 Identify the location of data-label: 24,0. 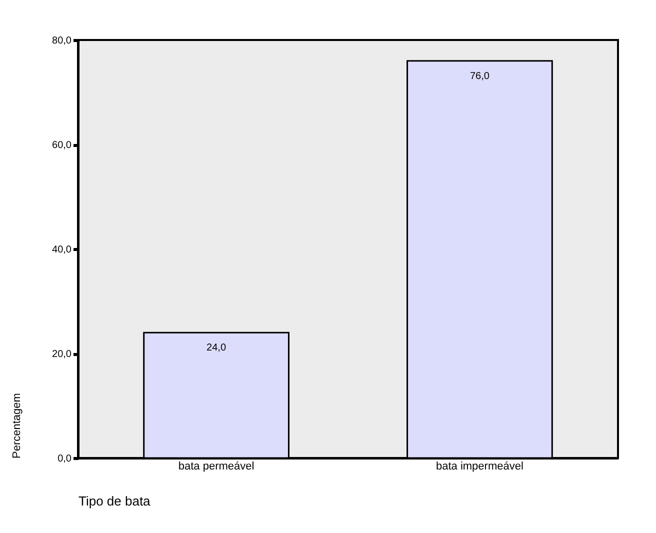
(216, 348).